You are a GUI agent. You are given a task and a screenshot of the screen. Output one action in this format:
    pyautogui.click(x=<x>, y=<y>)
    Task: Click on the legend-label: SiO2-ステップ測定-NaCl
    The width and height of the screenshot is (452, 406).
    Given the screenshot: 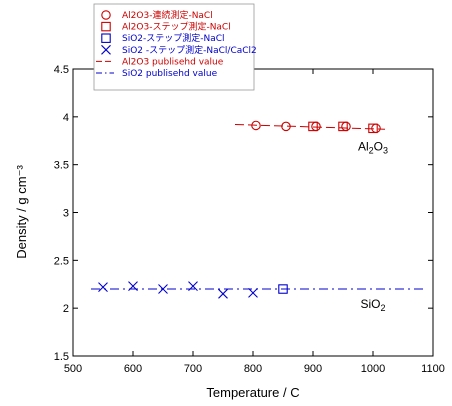 What is the action you would take?
    pyautogui.click(x=173, y=38)
    